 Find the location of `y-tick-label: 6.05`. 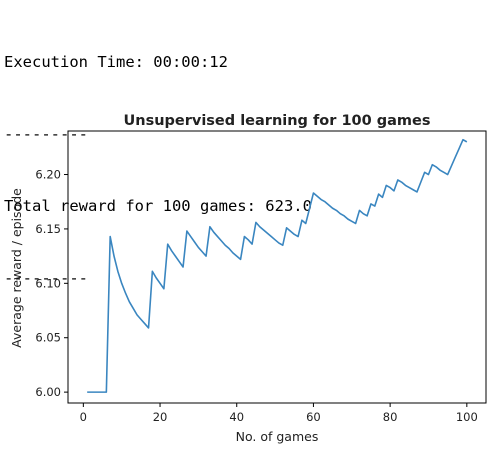

y-tick-label: 6.05 is located at coordinates (48, 338).